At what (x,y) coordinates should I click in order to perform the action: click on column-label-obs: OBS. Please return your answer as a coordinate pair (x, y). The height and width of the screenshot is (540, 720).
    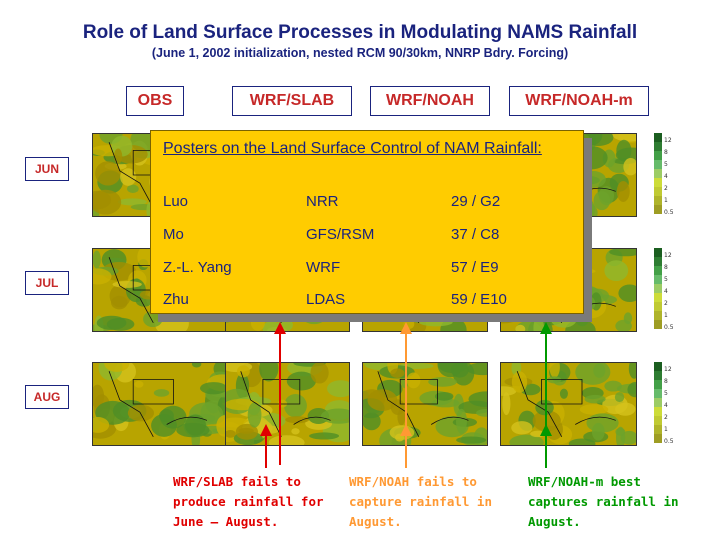
    Looking at the image, I should click on (155, 101).